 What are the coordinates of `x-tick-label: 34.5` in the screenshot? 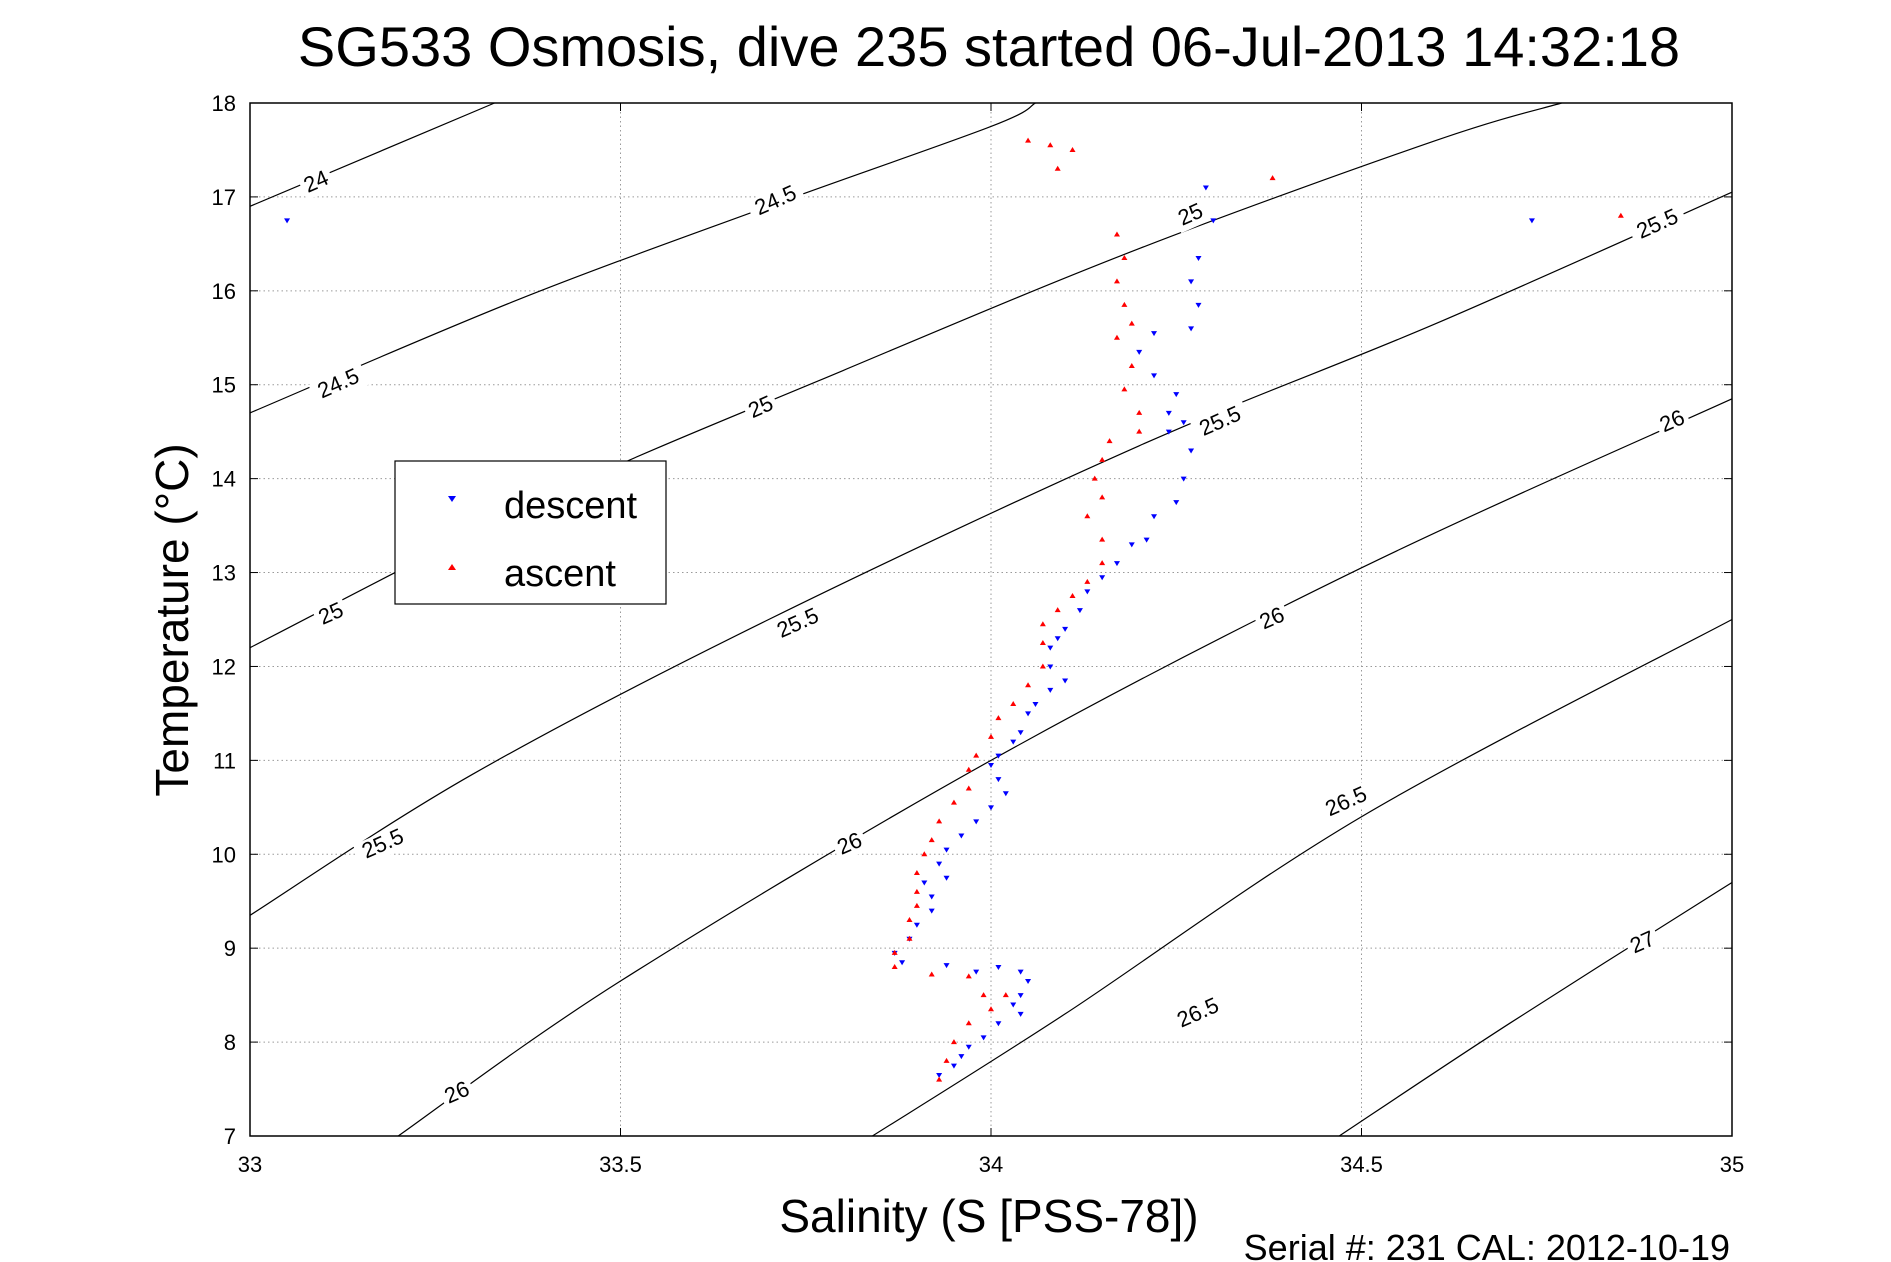 It's located at (1361, 1164).